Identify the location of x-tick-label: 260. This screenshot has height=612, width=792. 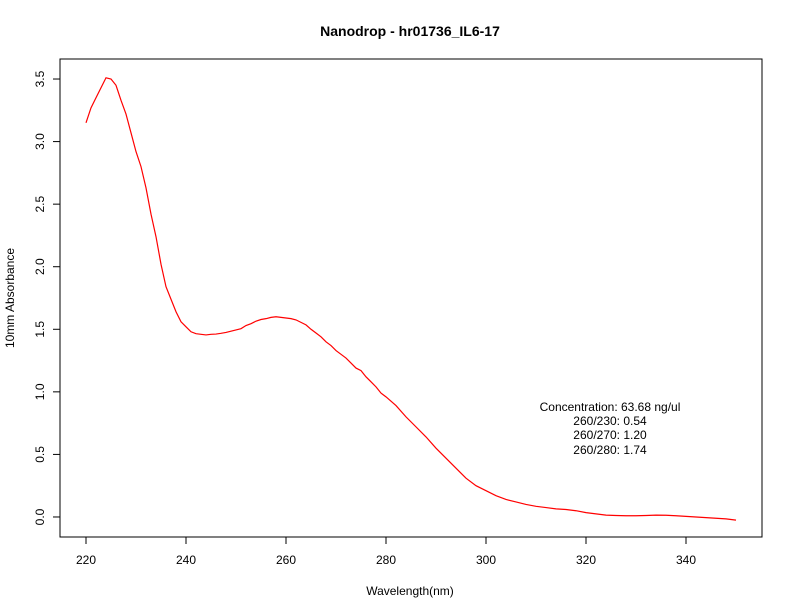
(286, 560).